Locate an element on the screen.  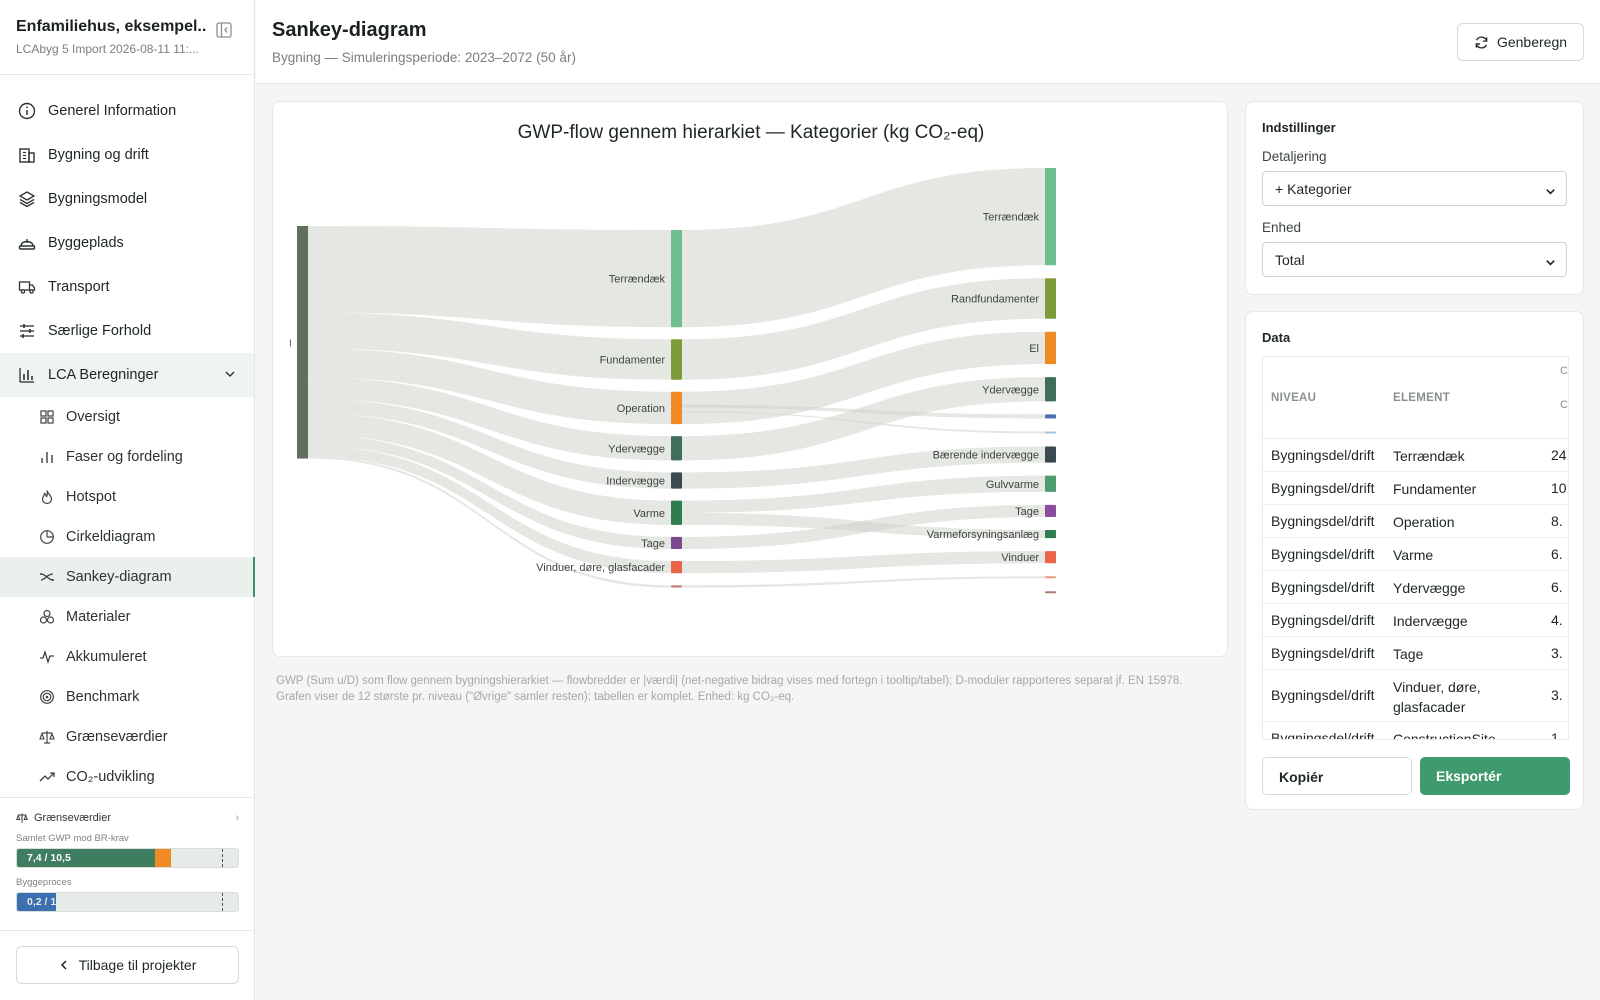
sub-item-sankey-diagram: Sankey-diagram is located at coordinates (127, 577).